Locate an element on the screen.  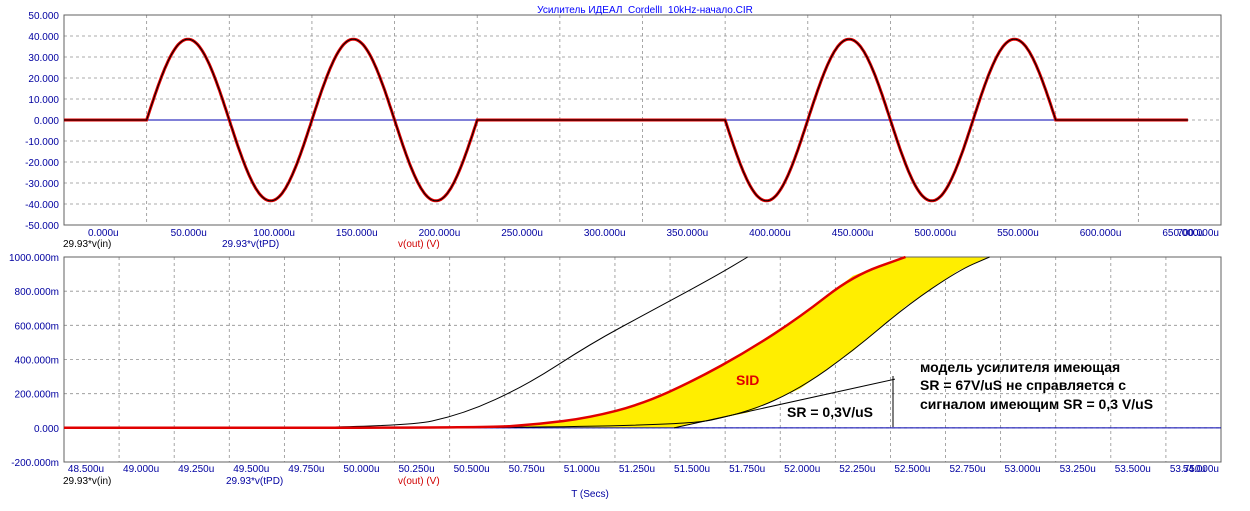
bottom-x-tick-label: 49.500u is located at coordinates (251, 469).